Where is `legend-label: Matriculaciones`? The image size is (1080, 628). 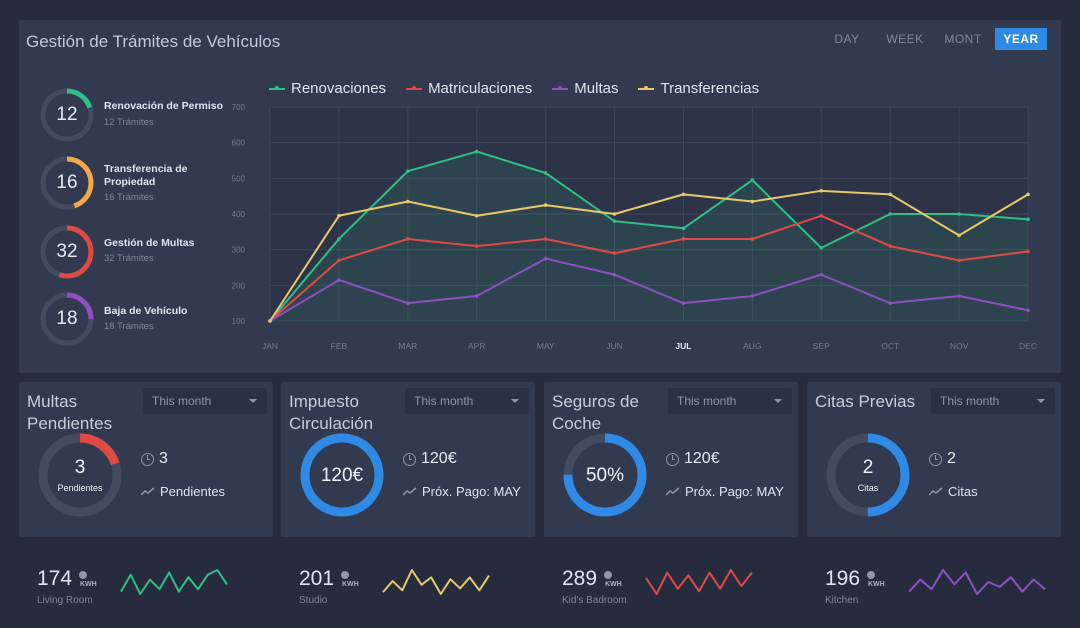
legend-label: Matriculaciones is located at coordinates (480, 88).